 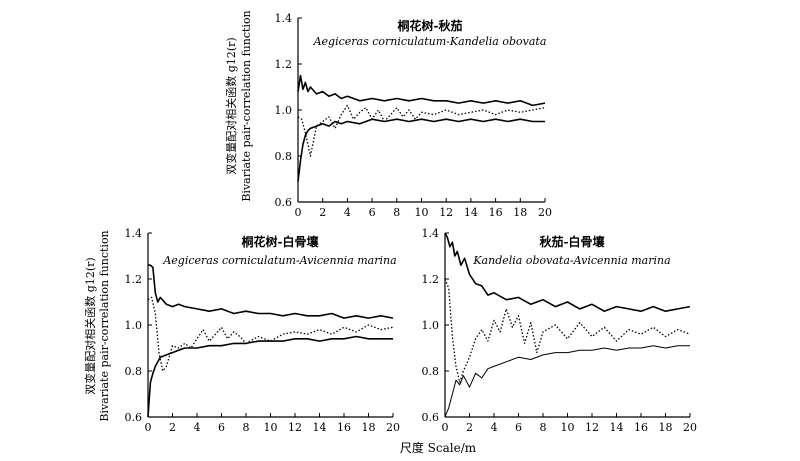 I want to click on chart-title: 秋茄-白骨壤, so click(x=573, y=241).